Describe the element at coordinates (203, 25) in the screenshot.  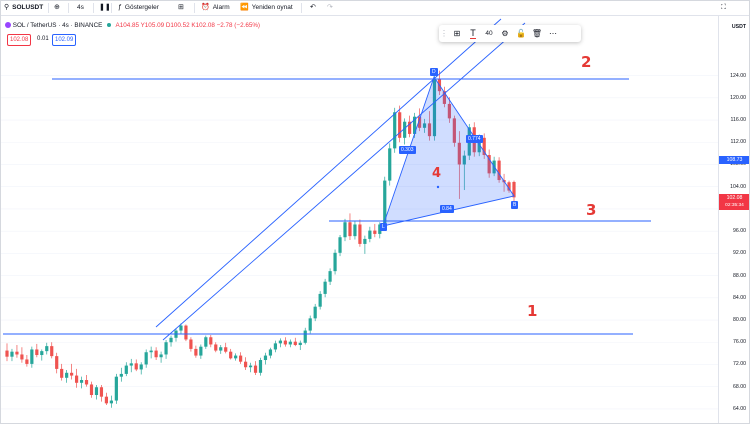
I see `ohlc-close: K102.08` at that location.